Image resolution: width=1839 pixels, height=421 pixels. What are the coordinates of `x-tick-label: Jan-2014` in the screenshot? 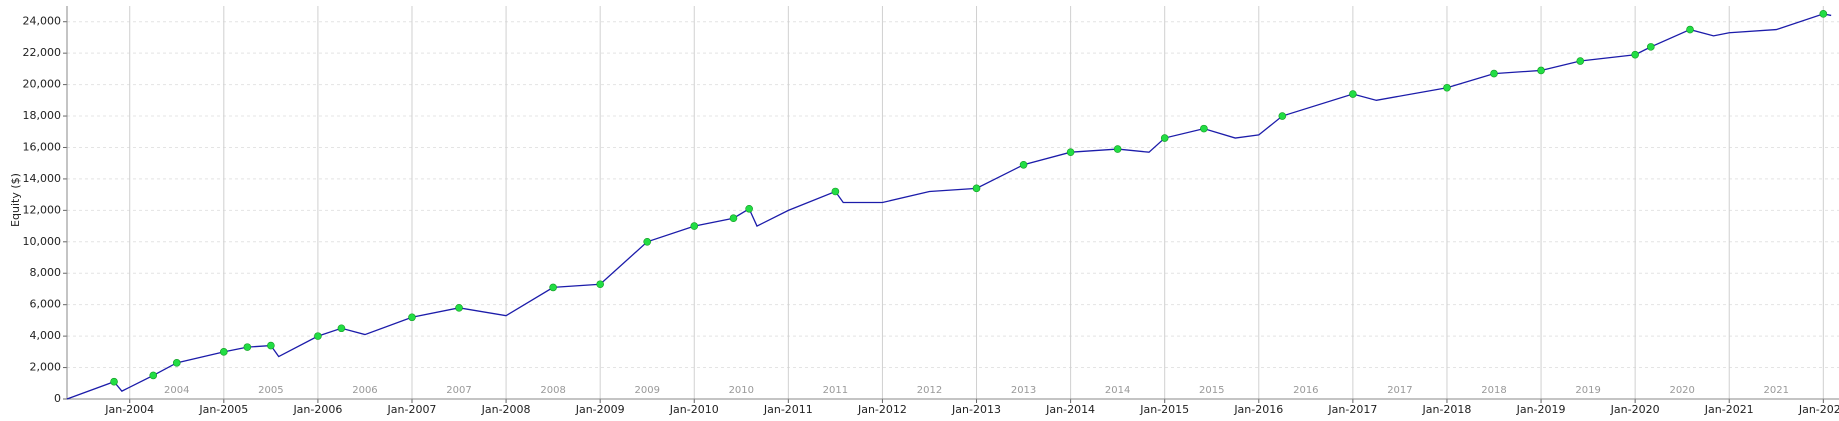 It's located at (1070, 409).